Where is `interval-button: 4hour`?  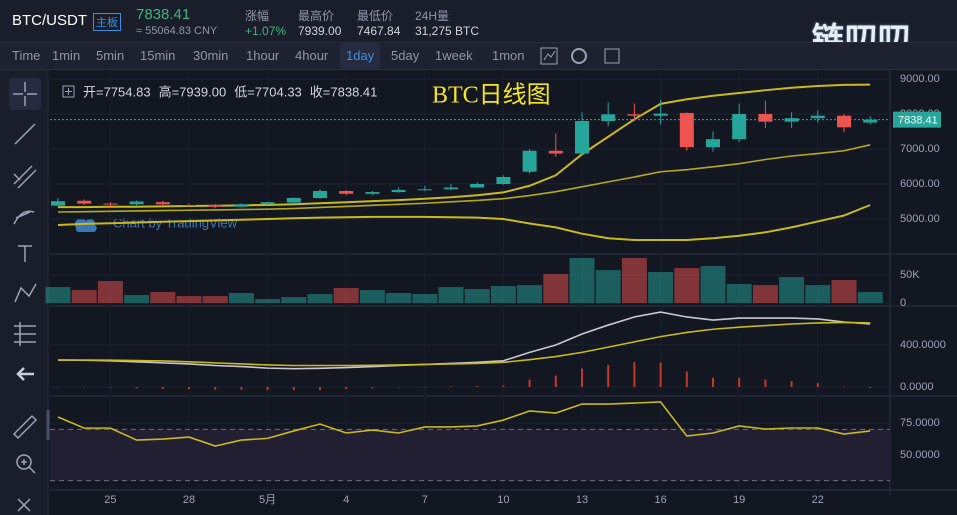 interval-button: 4hour is located at coordinates (312, 55).